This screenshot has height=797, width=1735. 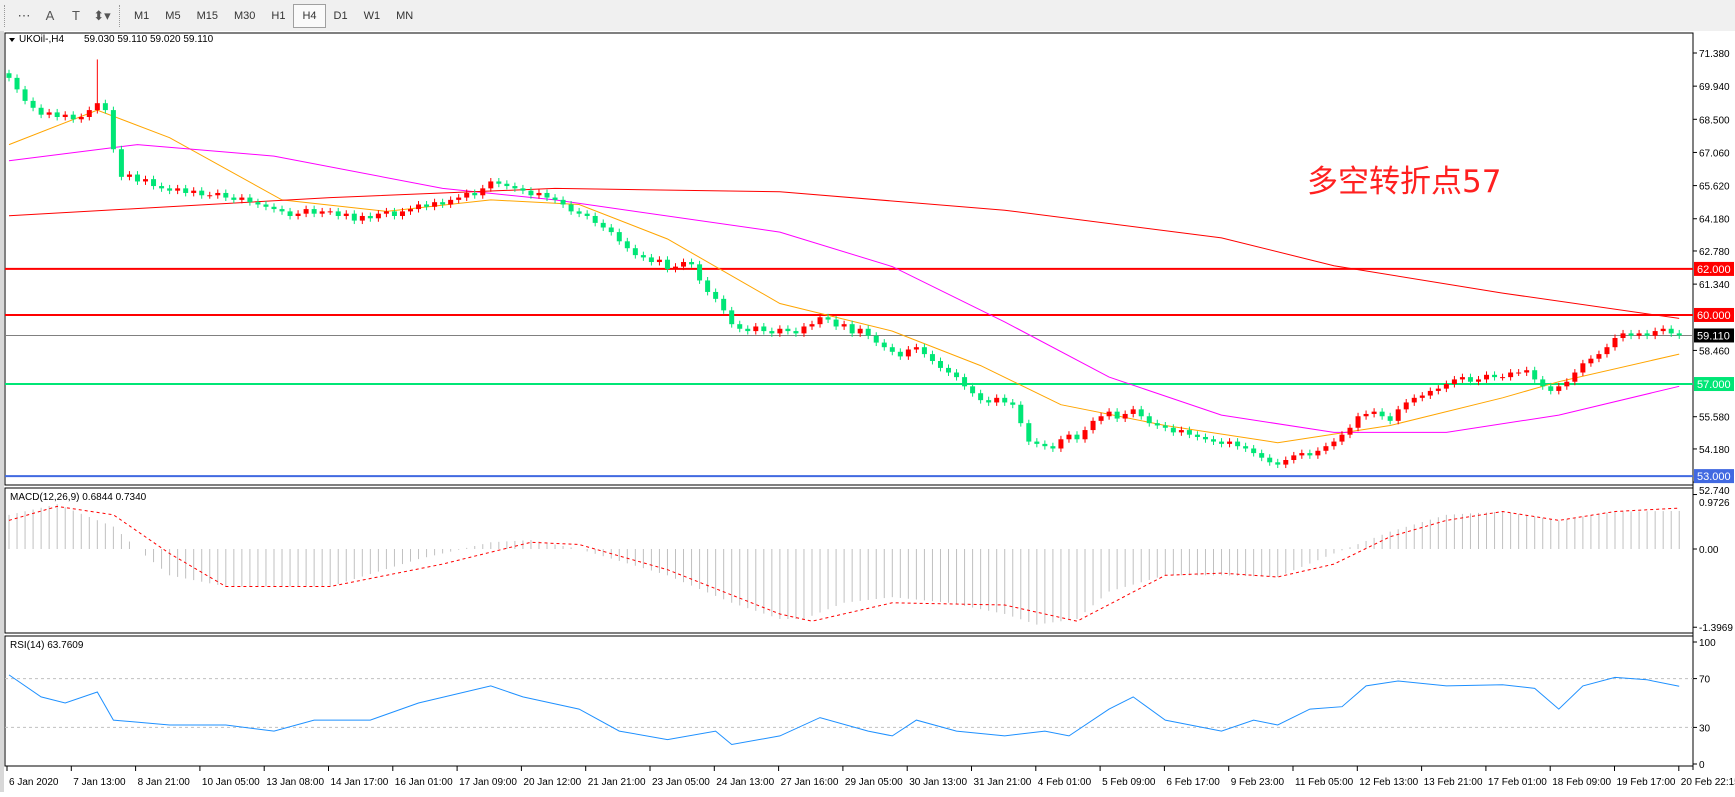 I want to click on date-tick-label: 9 Feb 23:00, so click(x=1258, y=782).